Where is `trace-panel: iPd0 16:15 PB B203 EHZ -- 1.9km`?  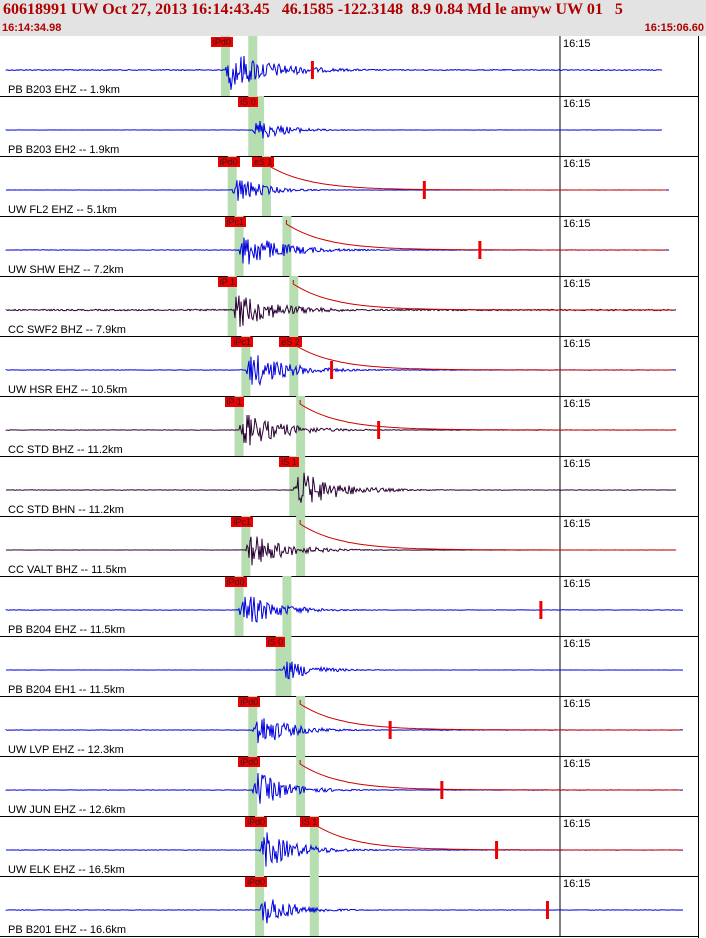
trace-panel: iPd0 16:15 PB B203 EHZ -- 1.9km is located at coordinates (349, 66).